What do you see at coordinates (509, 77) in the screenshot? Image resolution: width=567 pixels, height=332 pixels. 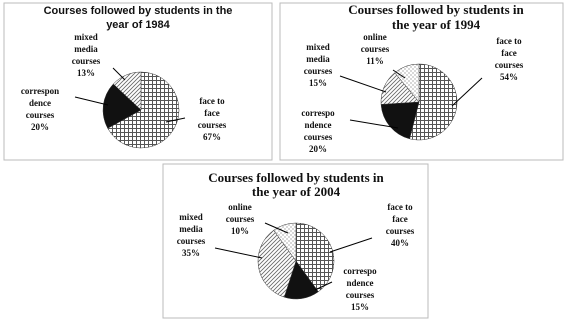 I see `value-label: 54%` at bounding box center [509, 77].